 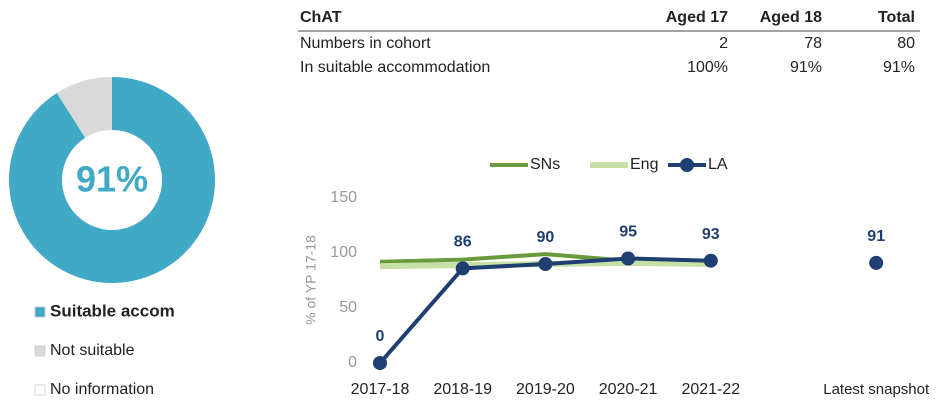 I want to click on x-tick-label: 2018-19, so click(x=462, y=389).